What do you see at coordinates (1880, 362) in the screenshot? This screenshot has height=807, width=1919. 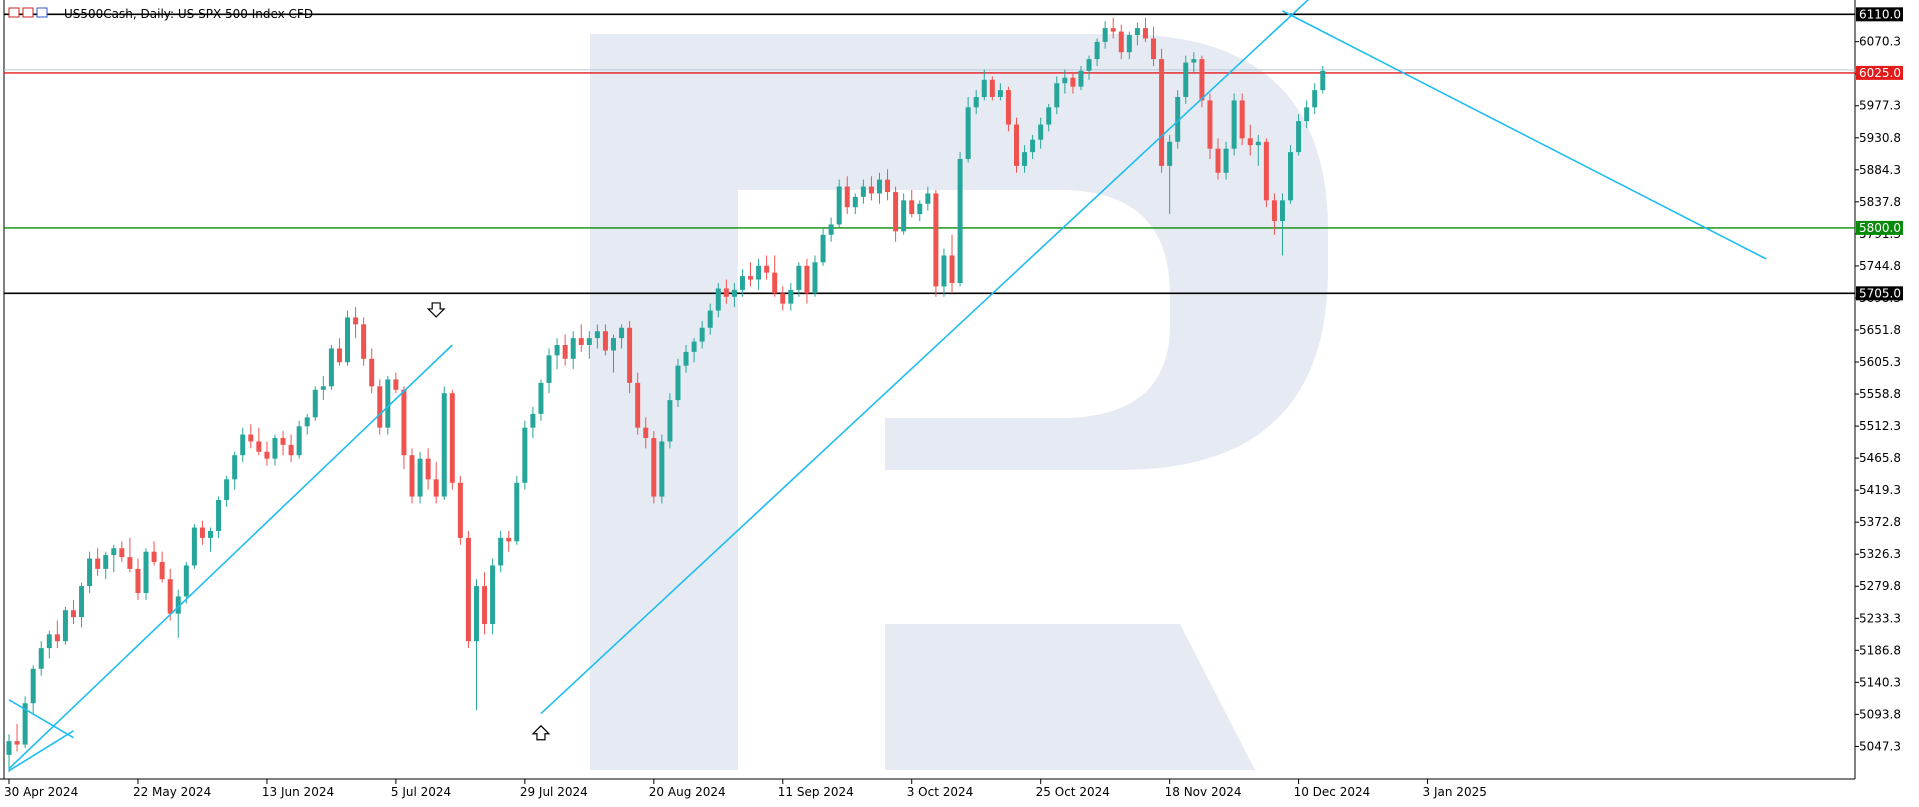 I see `y-tick-label: 5605.3` at bounding box center [1880, 362].